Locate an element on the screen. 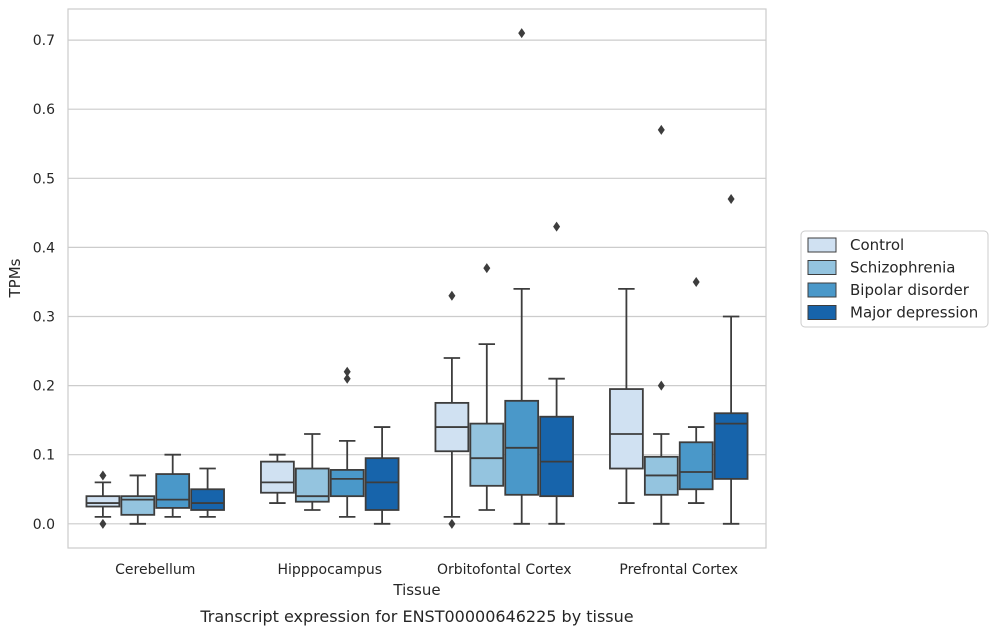  legend-label: Control is located at coordinates (877, 245).